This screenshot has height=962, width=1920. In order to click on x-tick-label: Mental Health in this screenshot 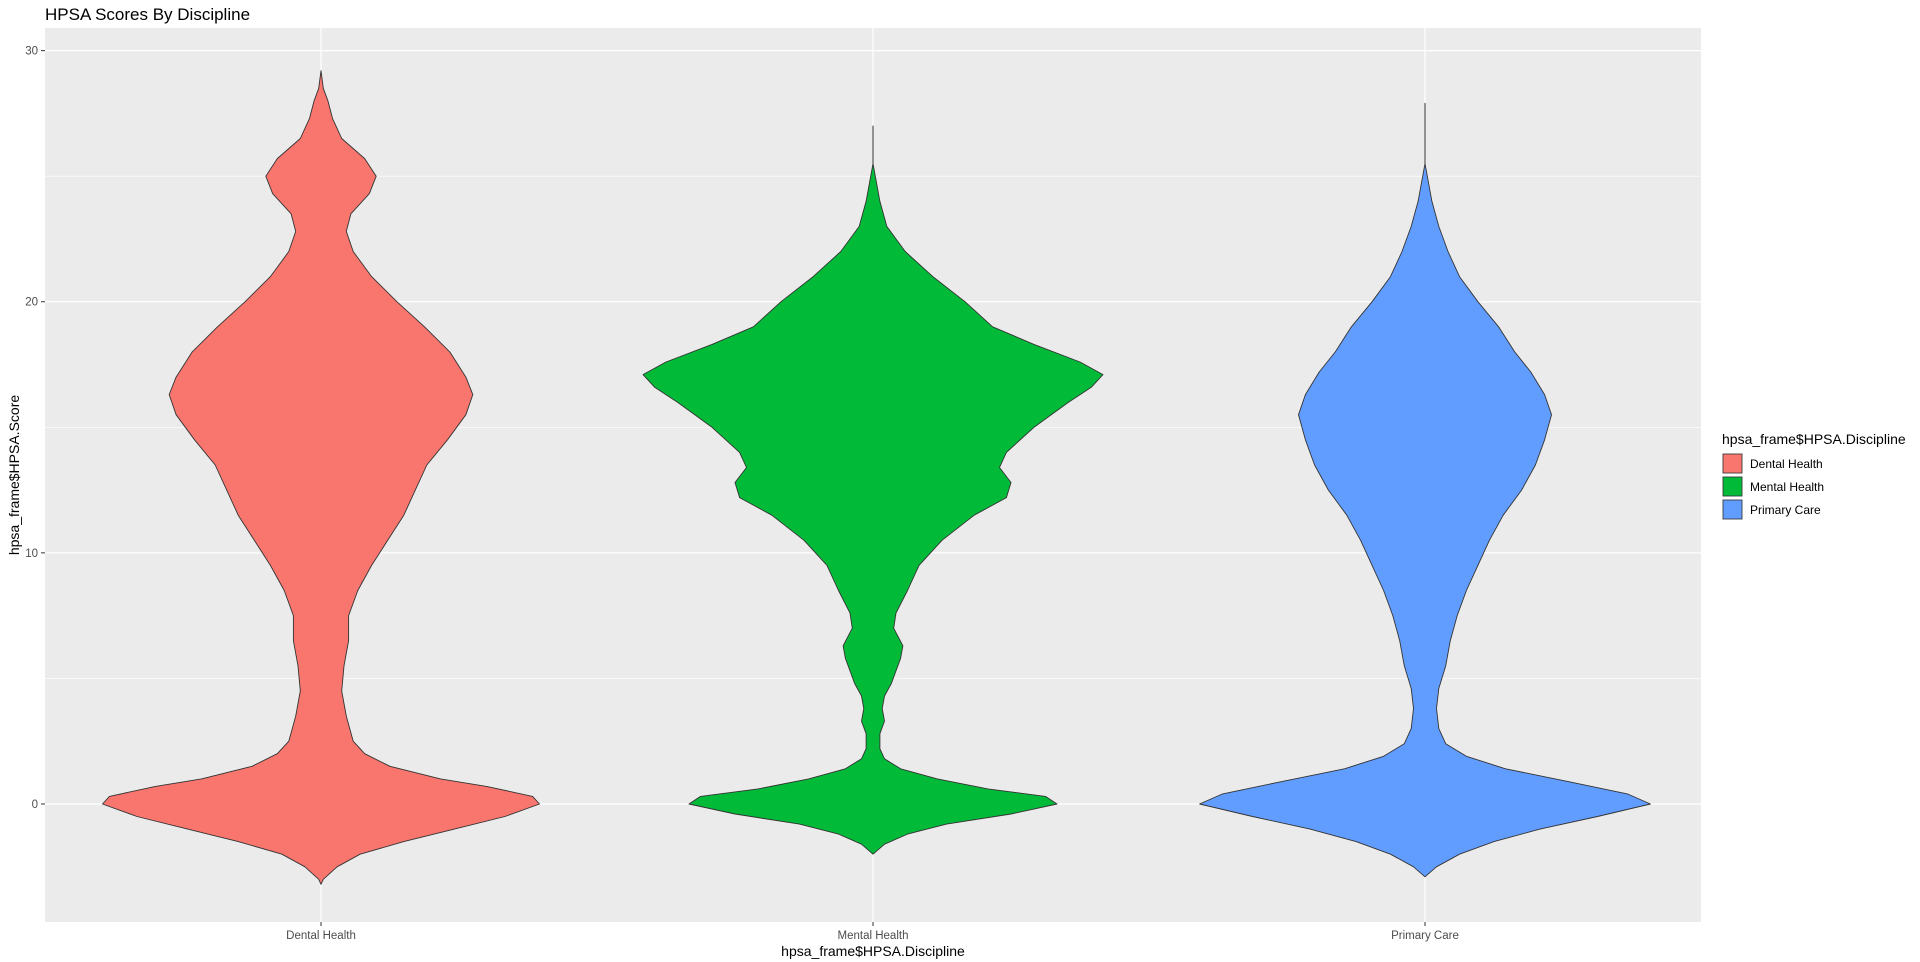, I will do `click(873, 936)`.